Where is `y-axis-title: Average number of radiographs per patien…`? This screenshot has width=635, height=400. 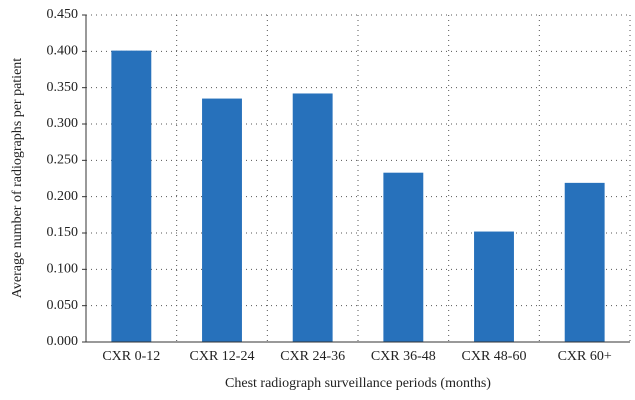 y-axis-title: Average number of radiographs per patien… is located at coordinates (17, 178).